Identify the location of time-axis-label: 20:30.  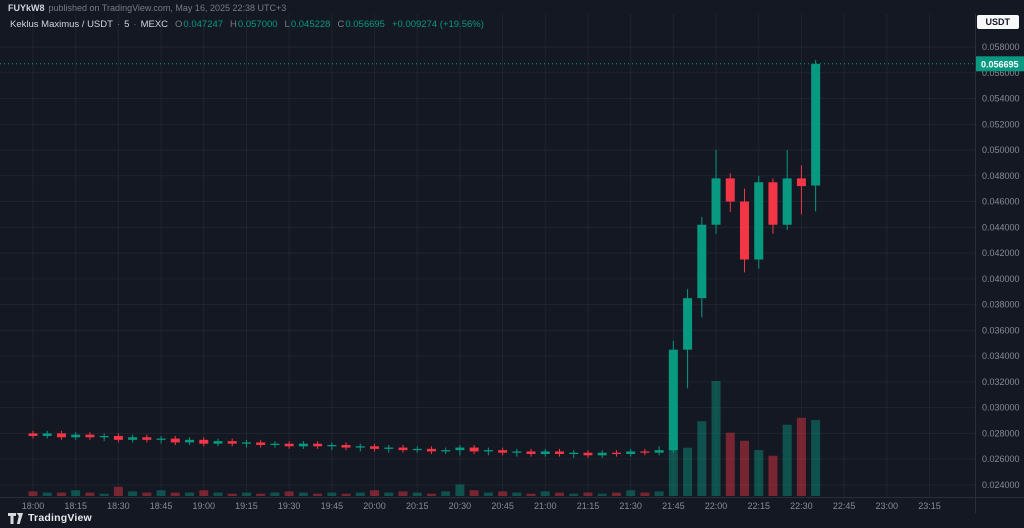
(460, 506).